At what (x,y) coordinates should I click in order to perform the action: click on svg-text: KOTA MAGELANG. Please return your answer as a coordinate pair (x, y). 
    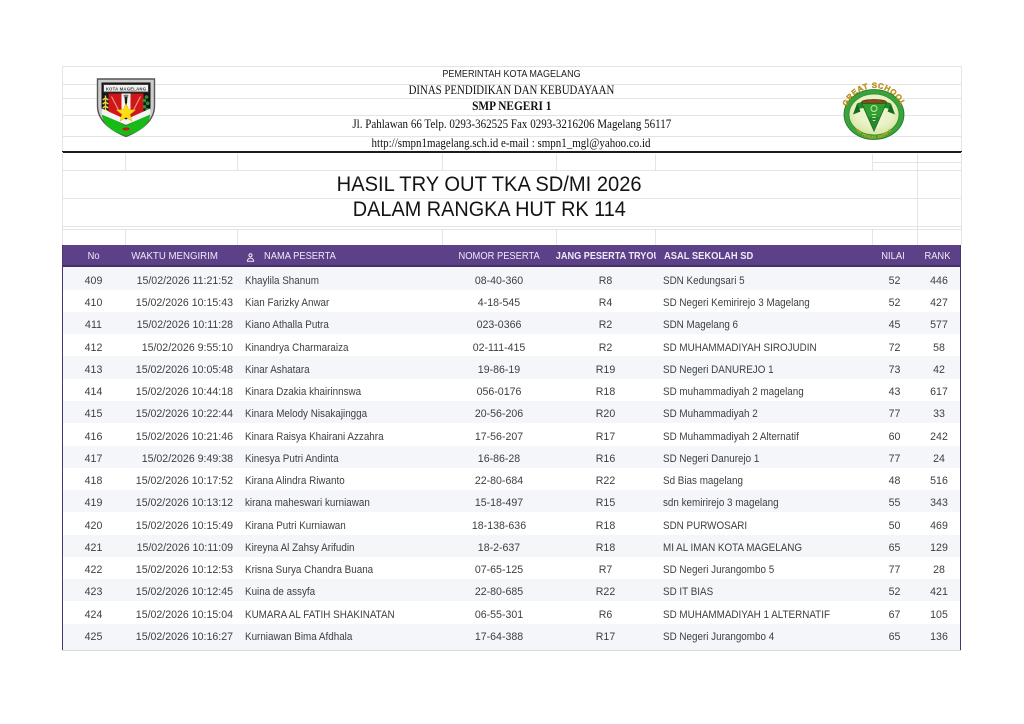
    Looking at the image, I should click on (126, 88).